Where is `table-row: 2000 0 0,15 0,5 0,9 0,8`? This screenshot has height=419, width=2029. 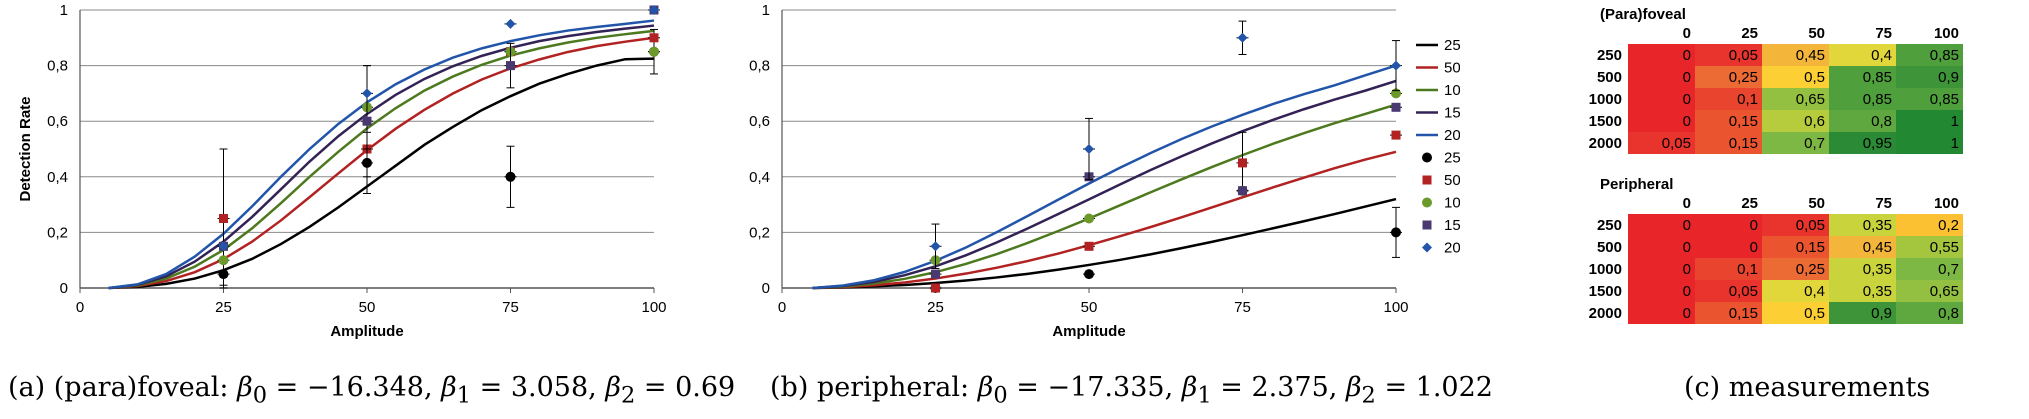 table-row: 2000 0 0,15 0,5 0,9 0,8 is located at coordinates (1761, 313).